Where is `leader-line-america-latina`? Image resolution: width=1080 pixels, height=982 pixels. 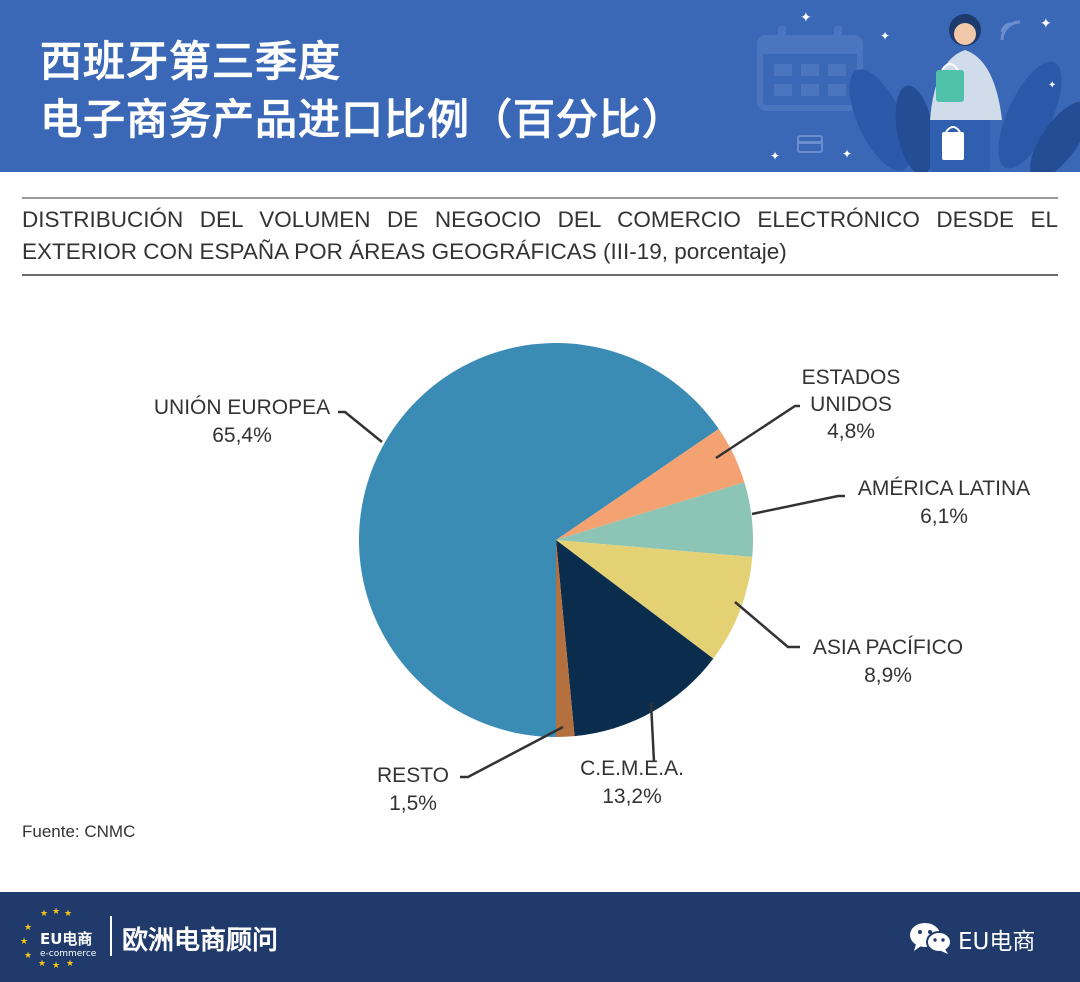
leader-line-america-latina is located at coordinates (798, 505).